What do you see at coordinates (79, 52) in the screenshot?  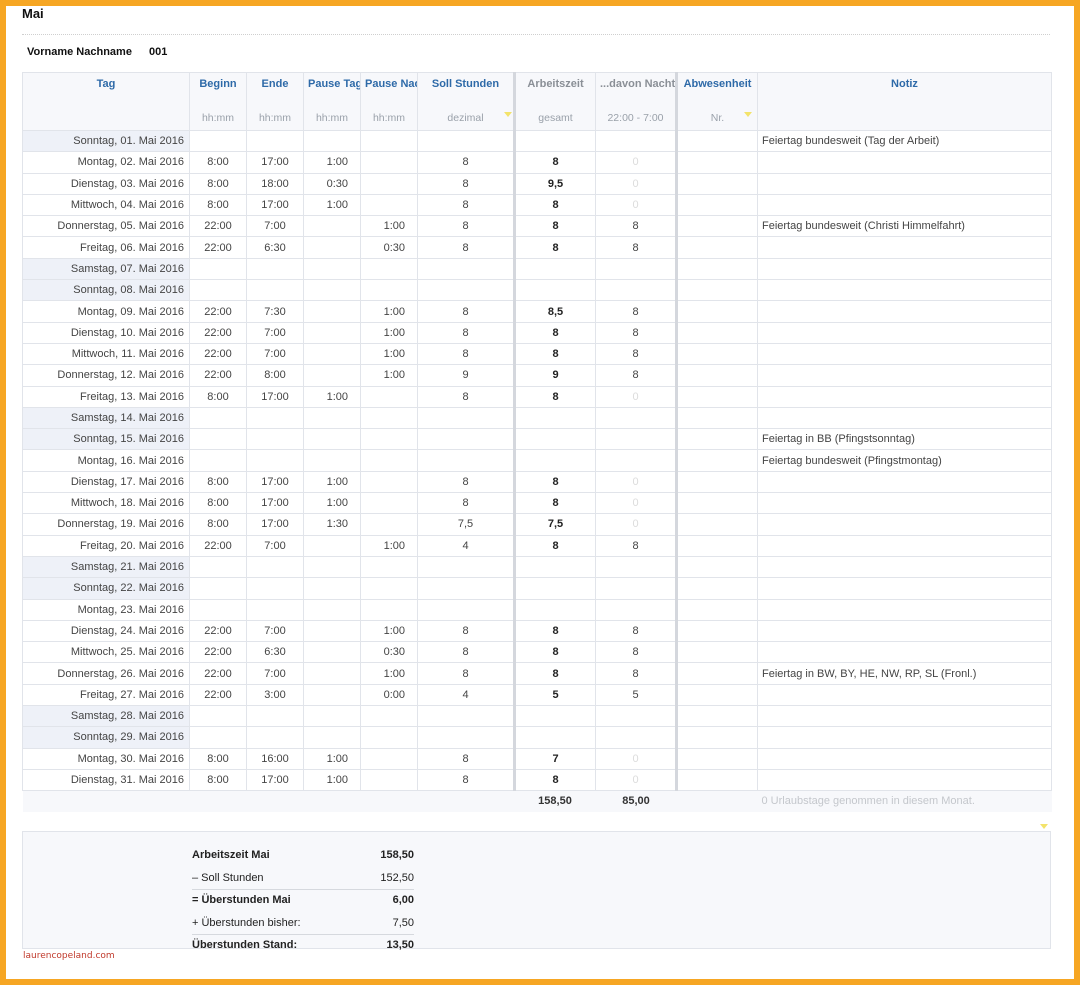 I see `employee-name: Vorname Nachname` at bounding box center [79, 52].